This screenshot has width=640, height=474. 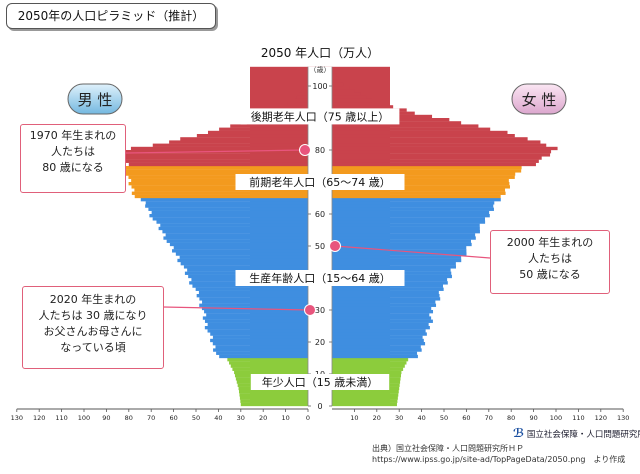 I want to click on annotation-2020: 2020 年生まれの 人たちは 30 歳になり お父さんお母さんに なっている頃, so click(x=93, y=327).